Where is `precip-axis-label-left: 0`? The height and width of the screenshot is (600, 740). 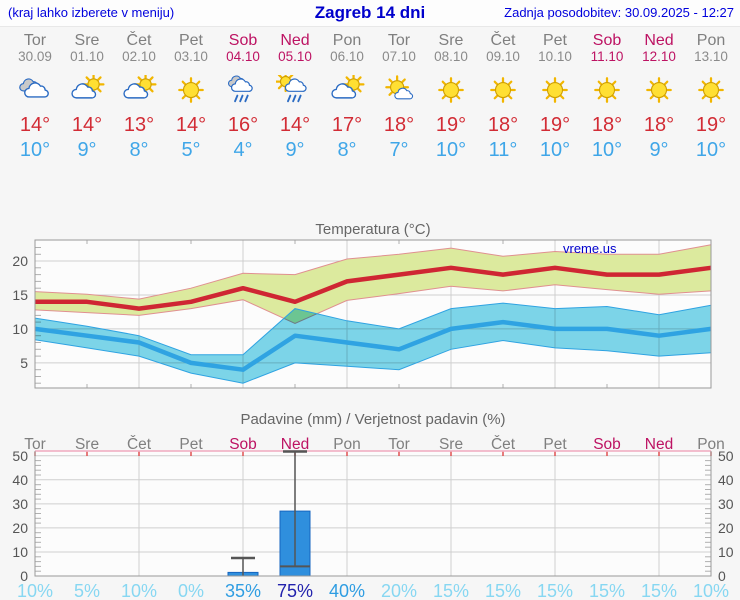
precip-axis-label-left: 0 is located at coordinates (24, 576).